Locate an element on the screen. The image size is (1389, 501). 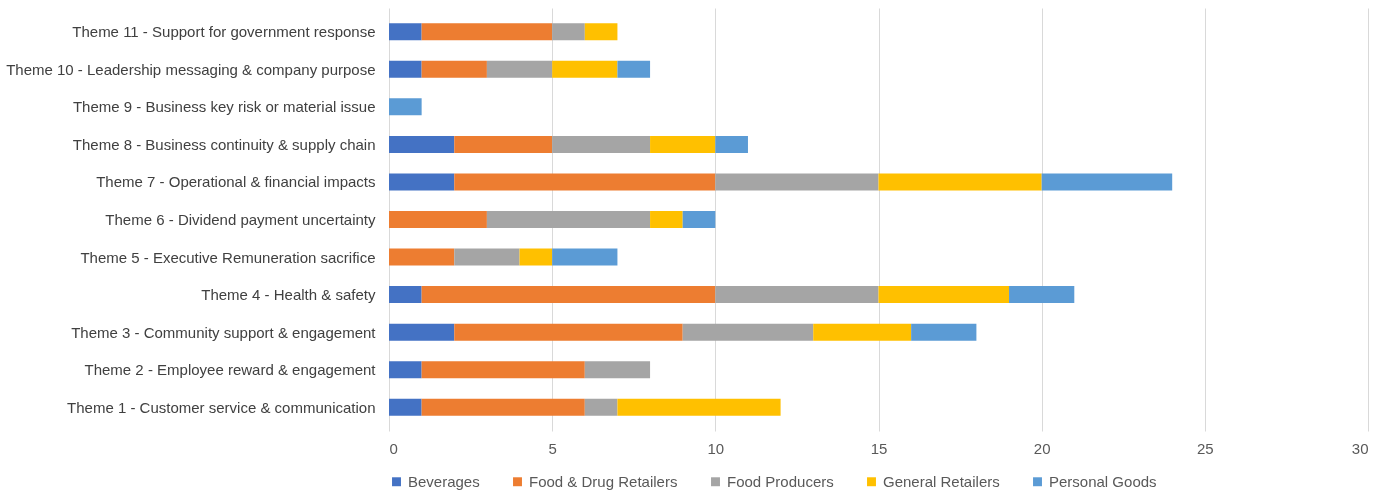
y-tick-label: Theme 5 - Executive Remuneration sacrifice is located at coordinates (228, 257).